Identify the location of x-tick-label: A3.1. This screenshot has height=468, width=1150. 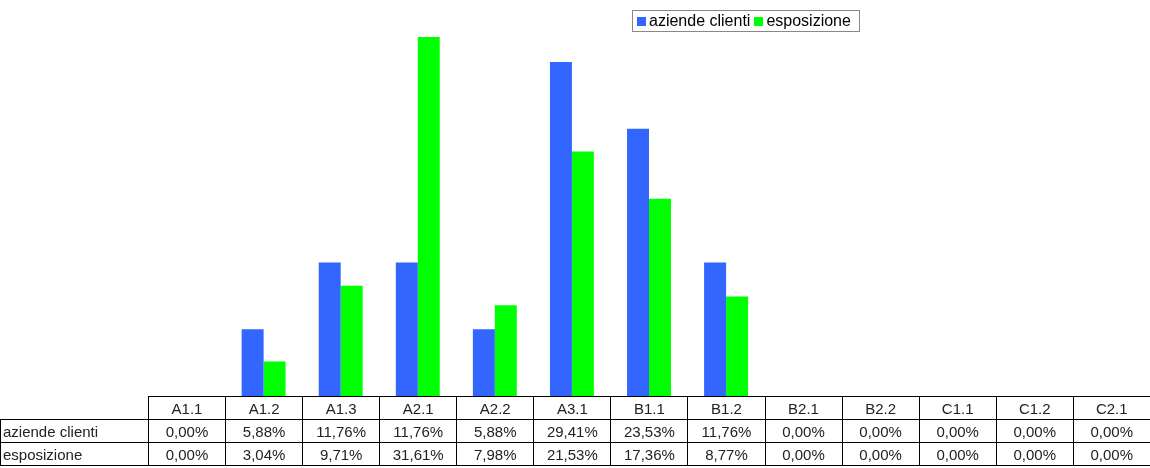
(572, 408).